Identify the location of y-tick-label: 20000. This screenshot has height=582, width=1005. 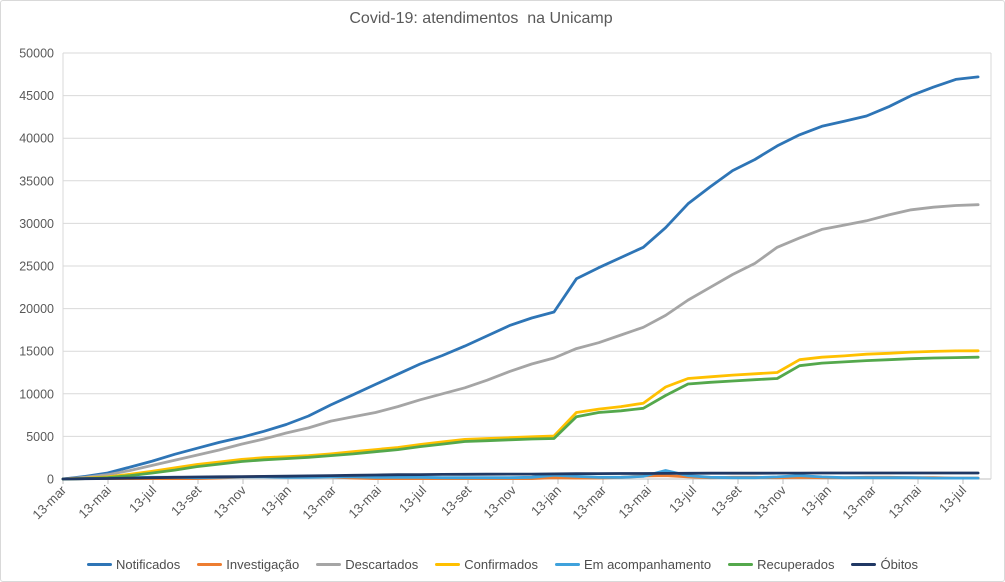
(36, 309).